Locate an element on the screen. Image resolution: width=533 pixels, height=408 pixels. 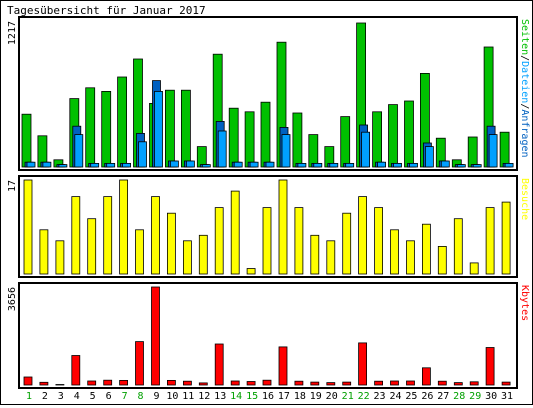
x-tick-label-day-21: 21 is located at coordinates (348, 396).